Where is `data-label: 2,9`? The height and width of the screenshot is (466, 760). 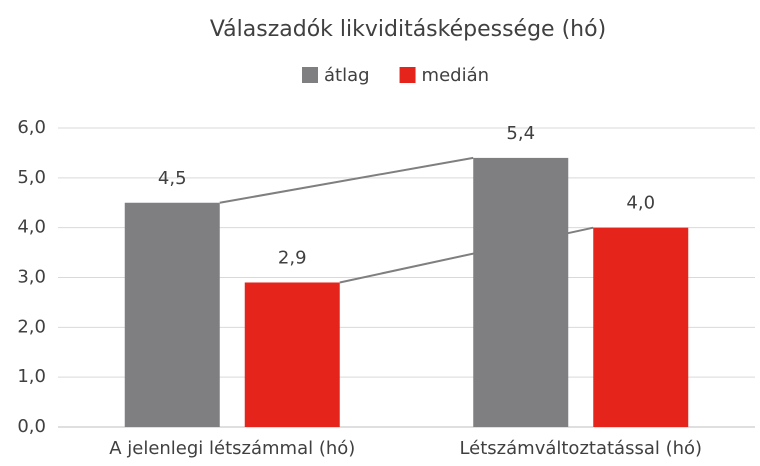
data-label: 2,9 is located at coordinates (292, 257).